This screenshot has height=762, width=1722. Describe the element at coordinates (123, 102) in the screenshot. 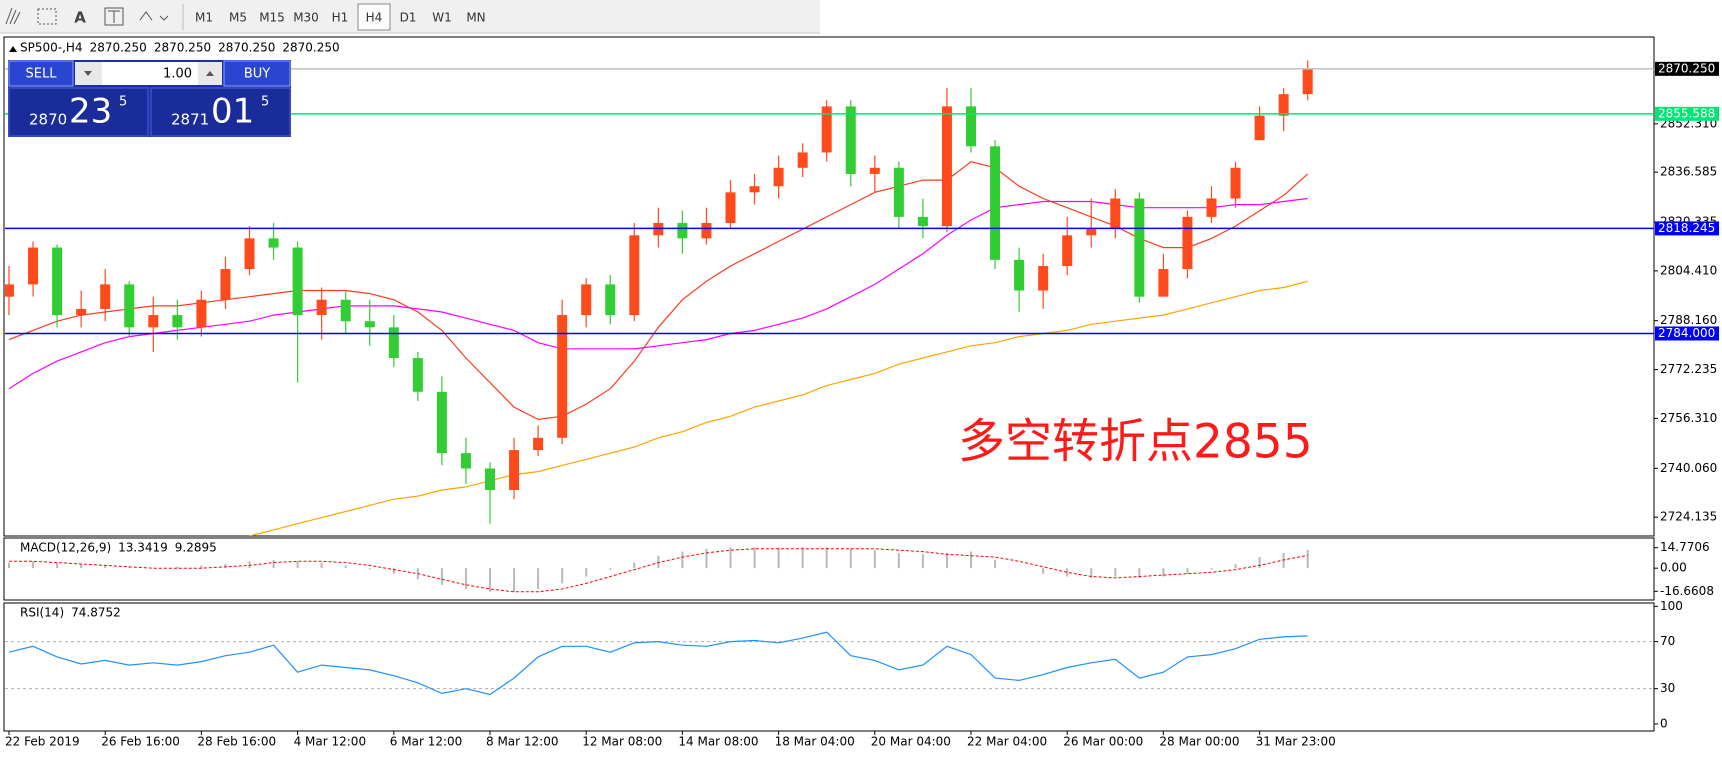

I see `sell-price-point: 5` at that location.